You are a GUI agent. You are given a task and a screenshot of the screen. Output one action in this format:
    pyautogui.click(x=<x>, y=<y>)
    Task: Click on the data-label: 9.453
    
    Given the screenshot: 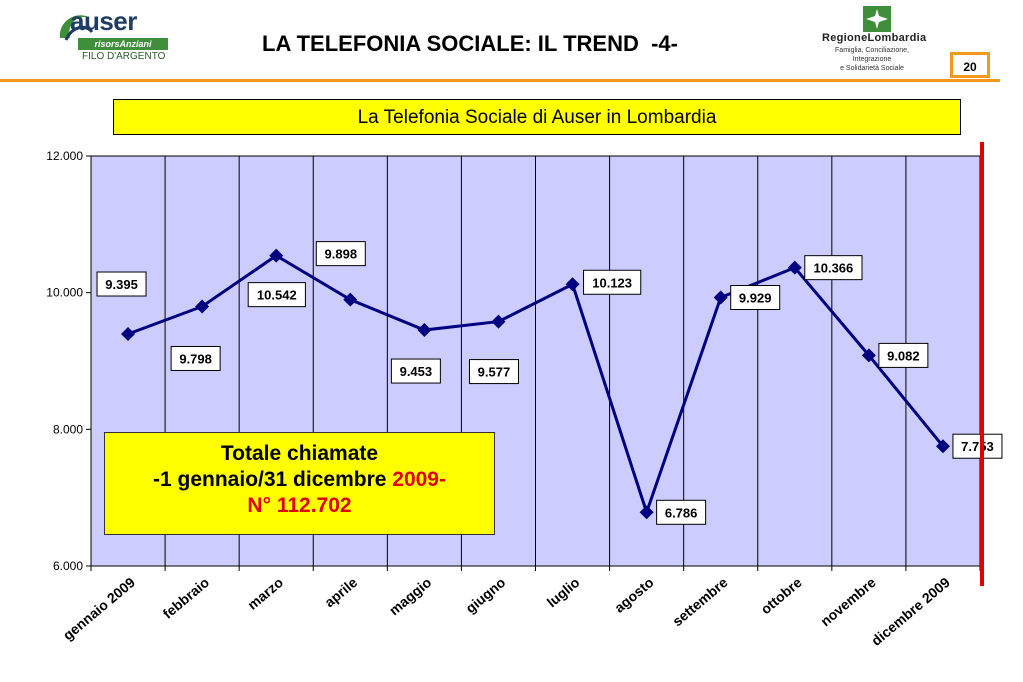 What is the action you would take?
    pyautogui.click(x=416, y=371)
    